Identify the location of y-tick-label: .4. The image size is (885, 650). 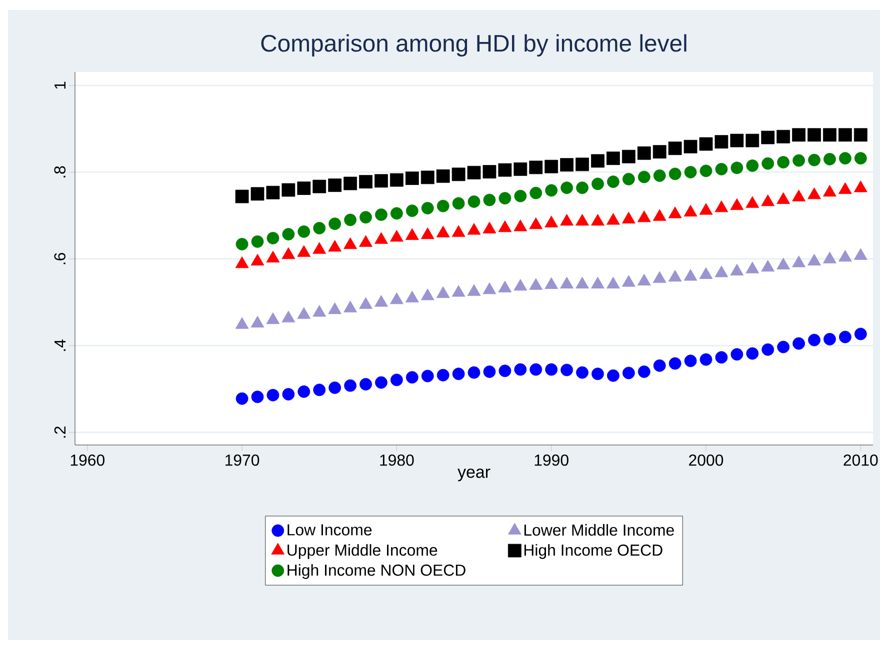
(60, 345).